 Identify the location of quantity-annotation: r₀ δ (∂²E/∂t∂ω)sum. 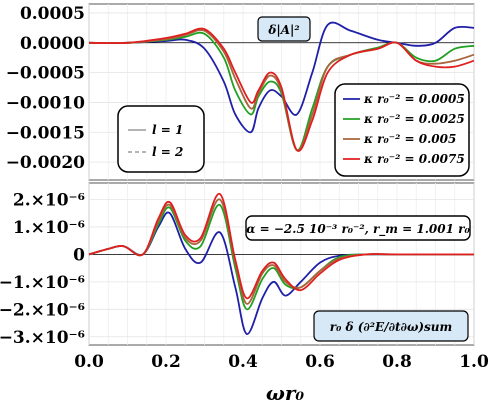
(391, 326).